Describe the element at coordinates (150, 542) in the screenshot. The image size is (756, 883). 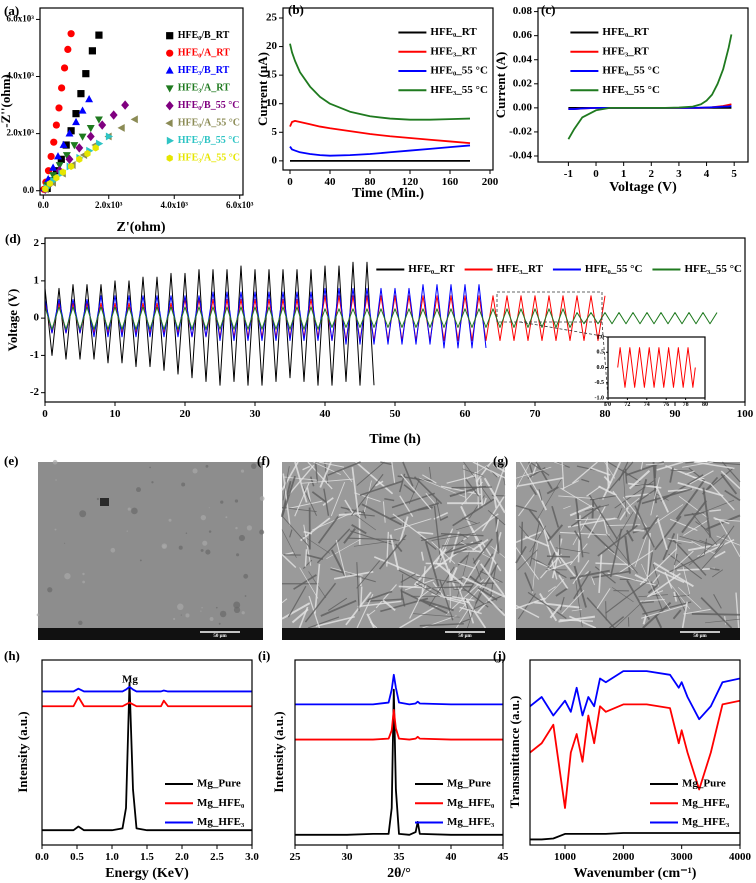
I see `sem-texture` at that location.